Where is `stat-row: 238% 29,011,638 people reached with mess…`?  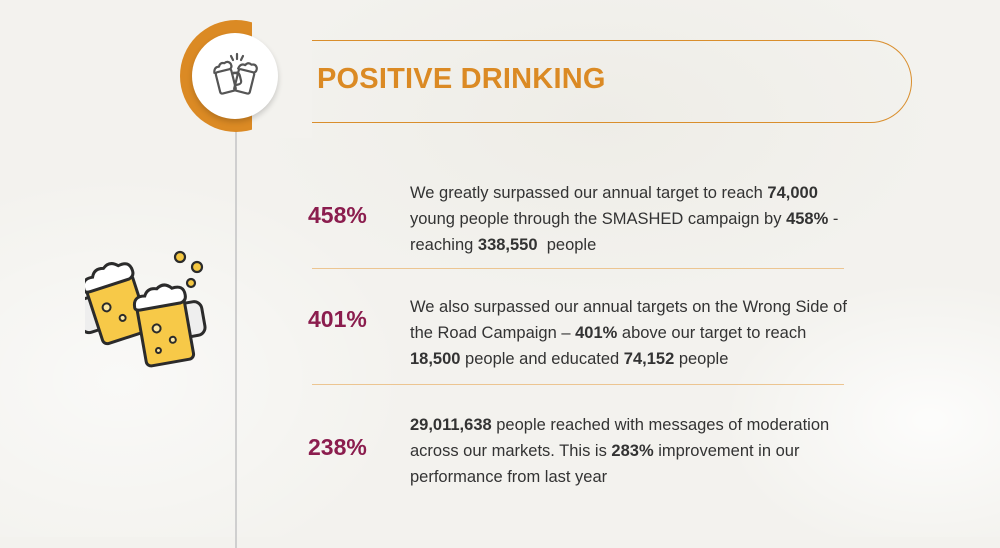 stat-row: 238% 29,011,638 people reached with mess… is located at coordinates (580, 457).